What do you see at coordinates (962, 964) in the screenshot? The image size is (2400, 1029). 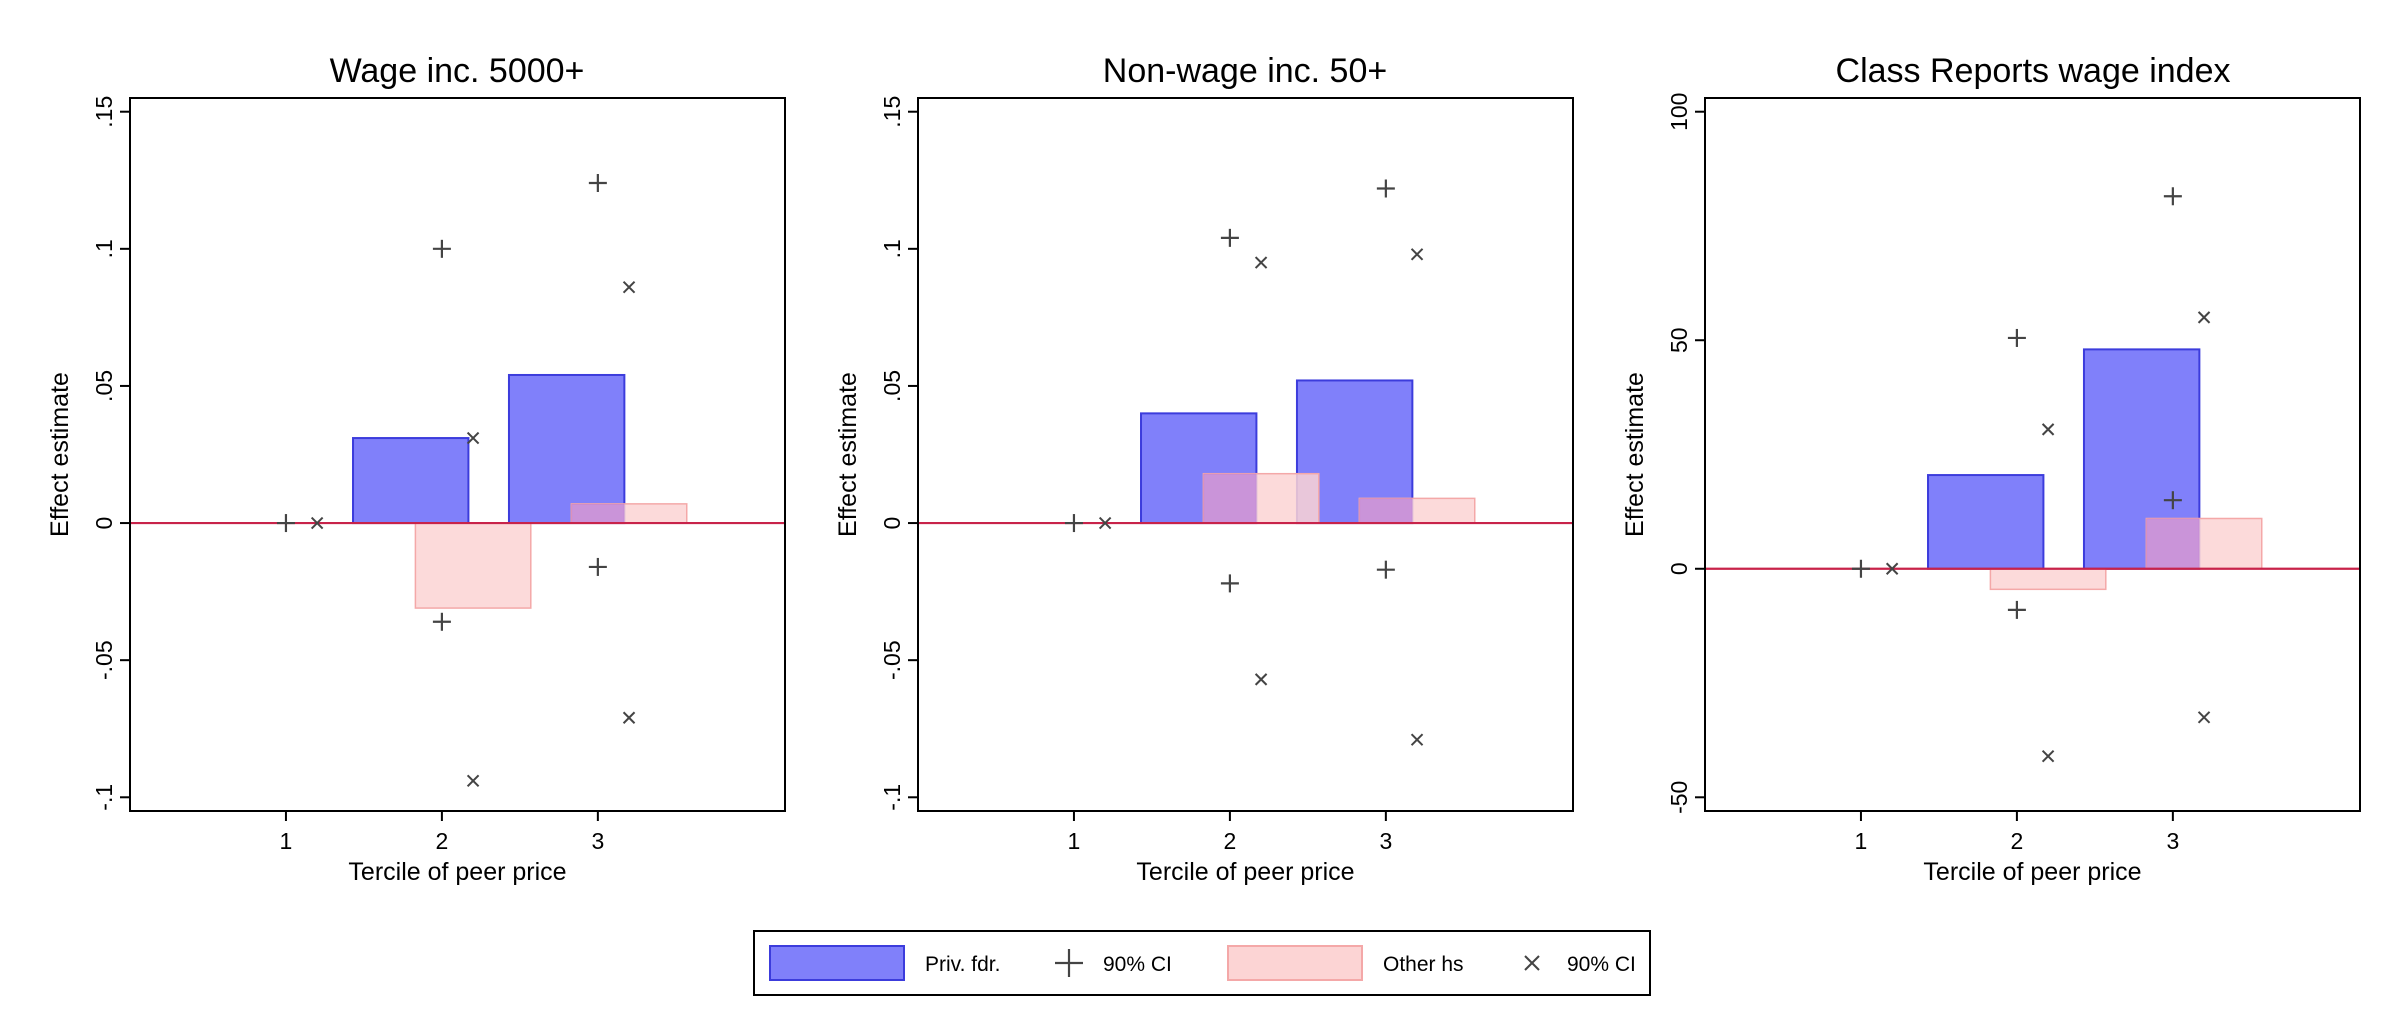 I see `legend-label: Priv. fdr.` at bounding box center [962, 964].